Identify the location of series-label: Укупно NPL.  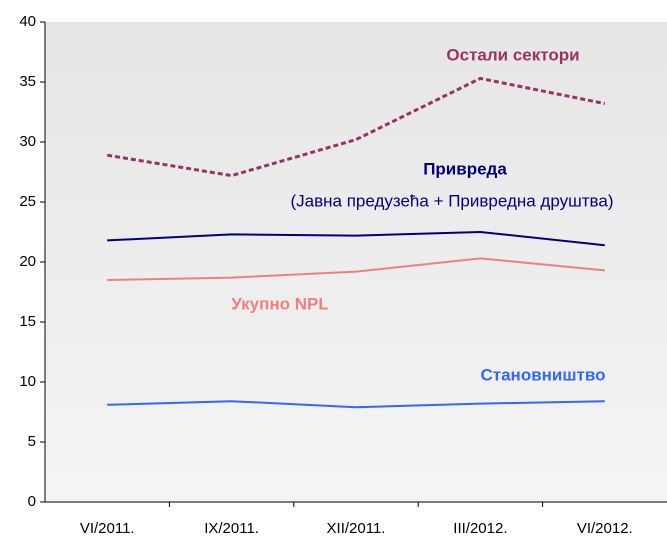
(280, 303).